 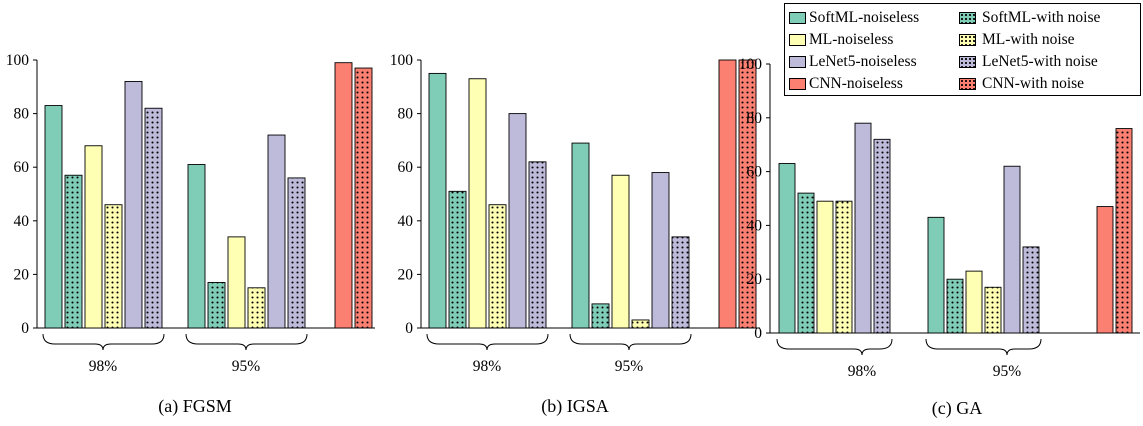 What do you see at coordinates (575, 406) in the screenshot?
I see `panel-2-title: (b) IGSA` at bounding box center [575, 406].